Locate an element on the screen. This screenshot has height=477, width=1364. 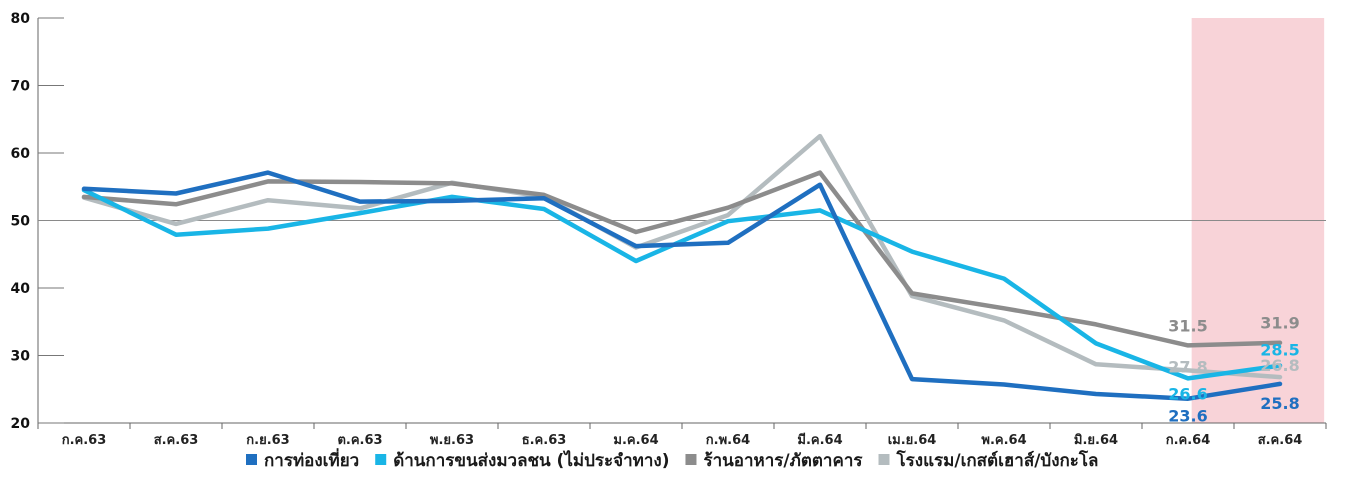
x-tick-label: พ.ย.63 is located at coordinates (452, 440).